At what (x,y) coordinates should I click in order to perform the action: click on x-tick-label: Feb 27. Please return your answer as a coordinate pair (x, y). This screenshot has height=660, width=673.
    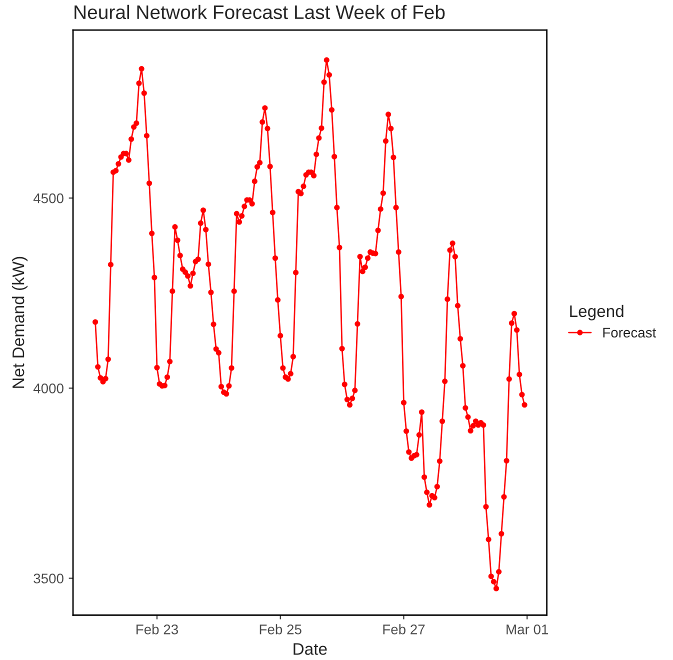
    Looking at the image, I should click on (404, 629).